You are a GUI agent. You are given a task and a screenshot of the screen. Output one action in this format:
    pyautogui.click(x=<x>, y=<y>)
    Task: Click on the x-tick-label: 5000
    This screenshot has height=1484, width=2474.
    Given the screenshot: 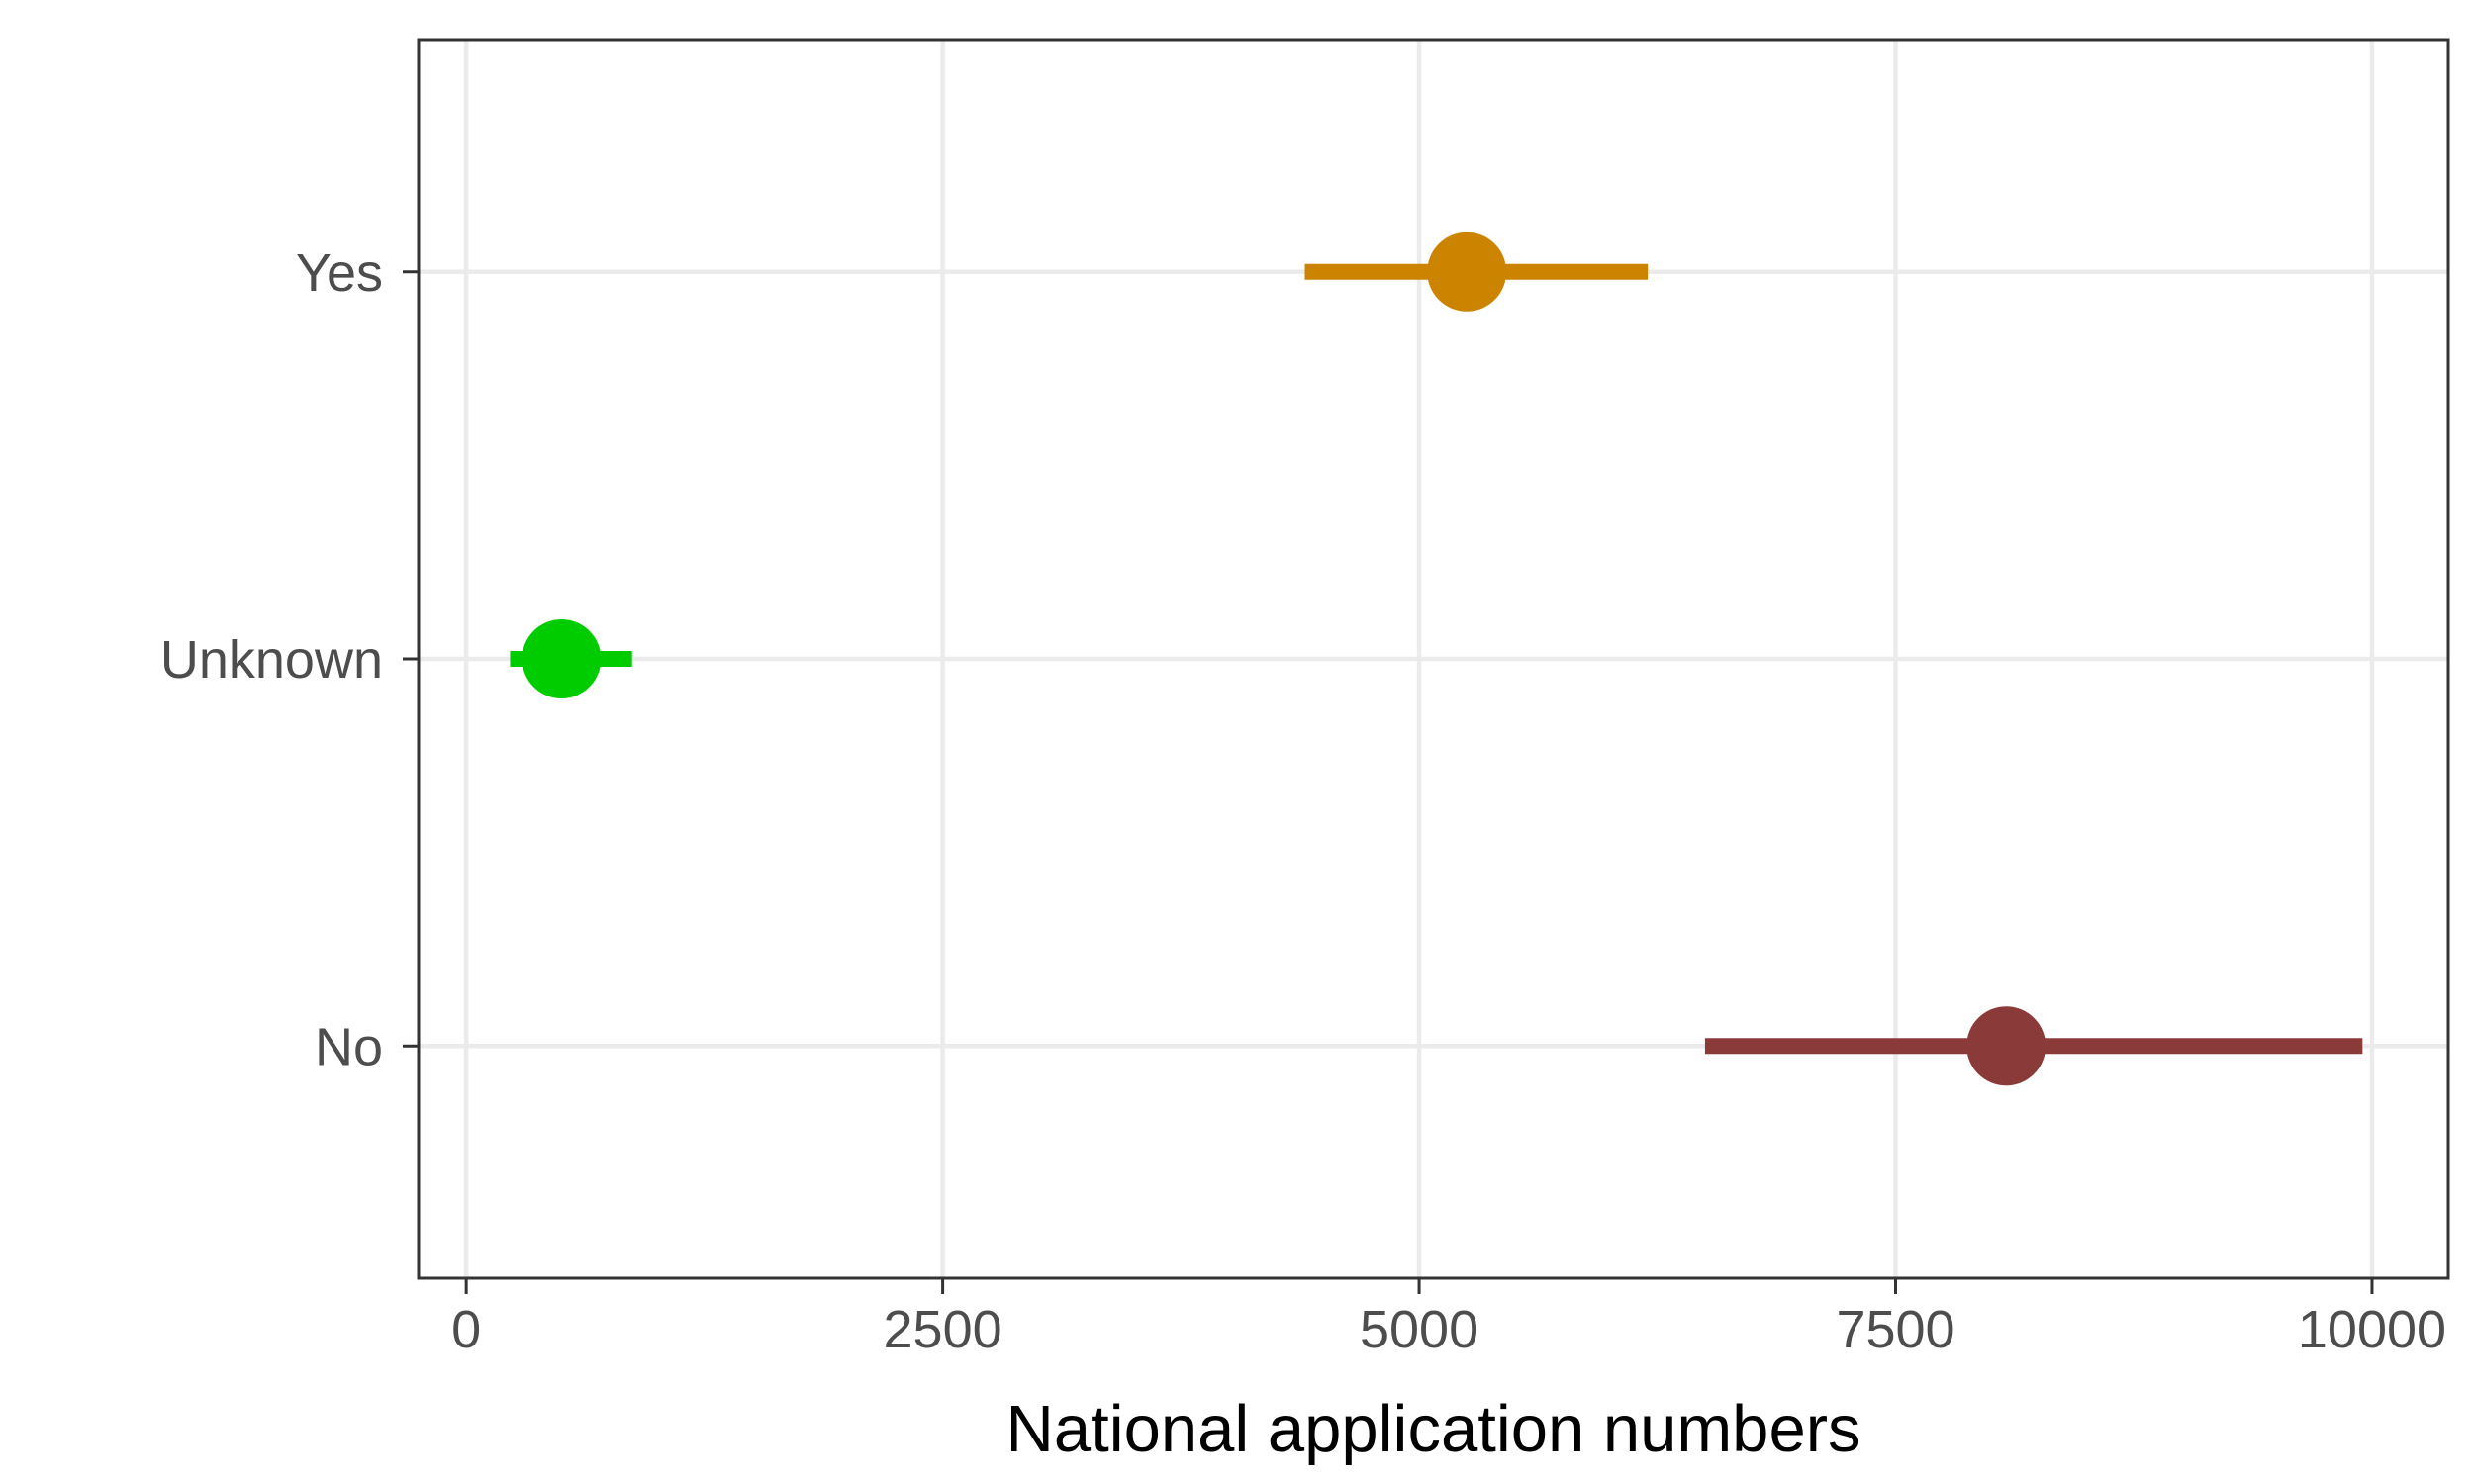 What is the action you would take?
    pyautogui.click(x=1419, y=1329)
    